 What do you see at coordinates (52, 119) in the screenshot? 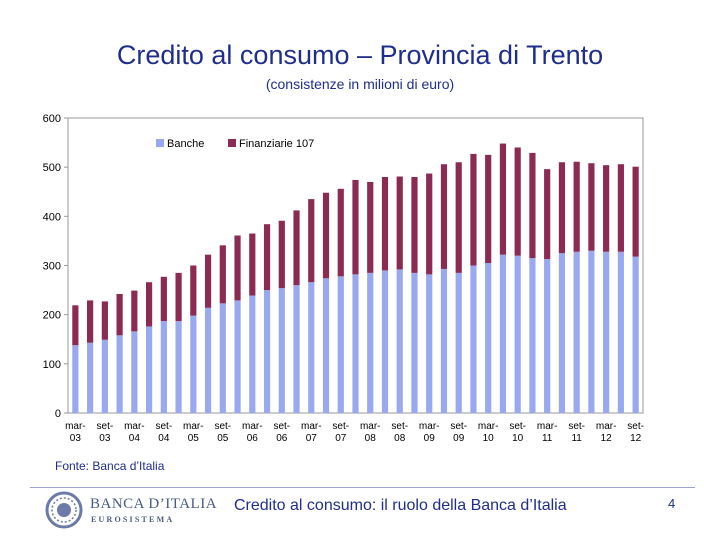
I see `y-tick-label: 600` at bounding box center [52, 119].